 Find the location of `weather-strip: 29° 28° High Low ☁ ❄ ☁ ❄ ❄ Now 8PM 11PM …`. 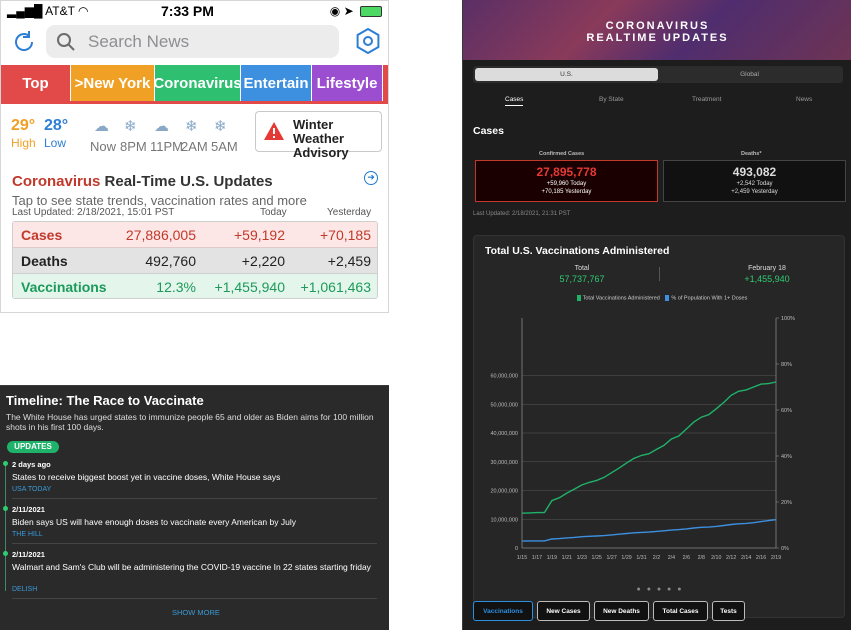

weather-strip: 29° 28° High Low ☁ ❄ ☁ ❄ ❄ Now 8PM 11PM … is located at coordinates (194, 133).